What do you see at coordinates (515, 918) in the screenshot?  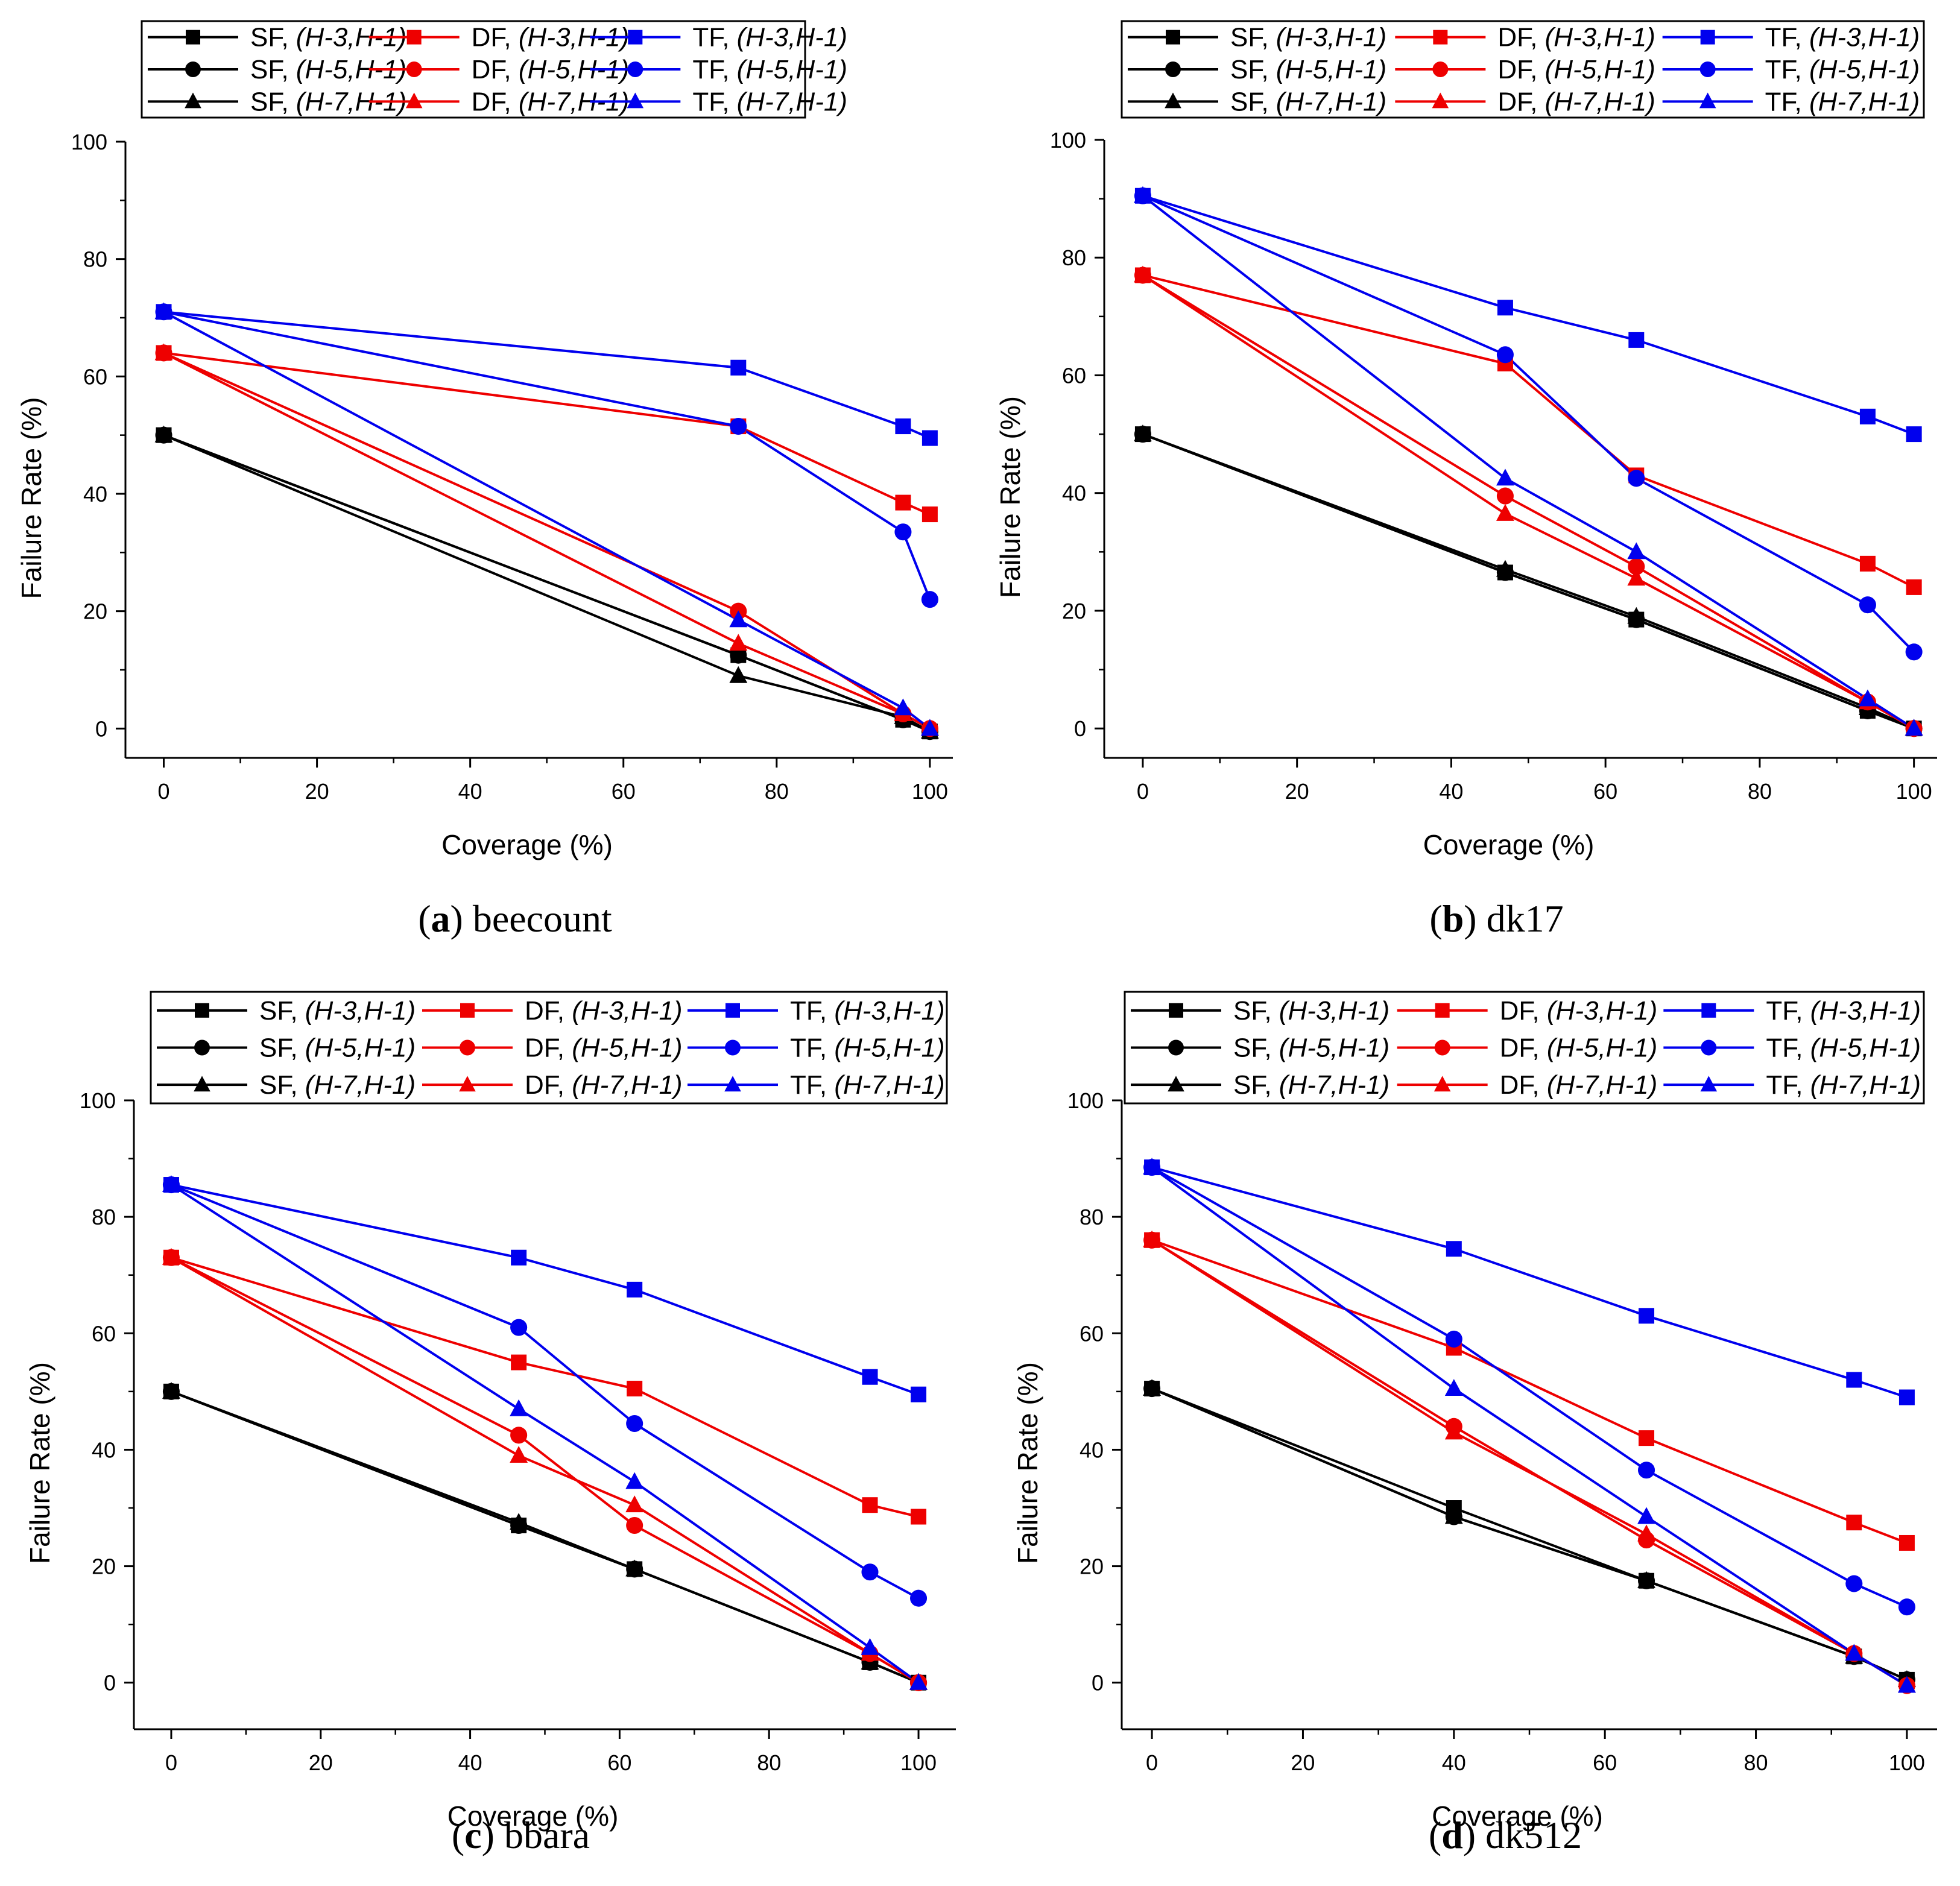 I see `panel-caption: (a) beecount` at bounding box center [515, 918].